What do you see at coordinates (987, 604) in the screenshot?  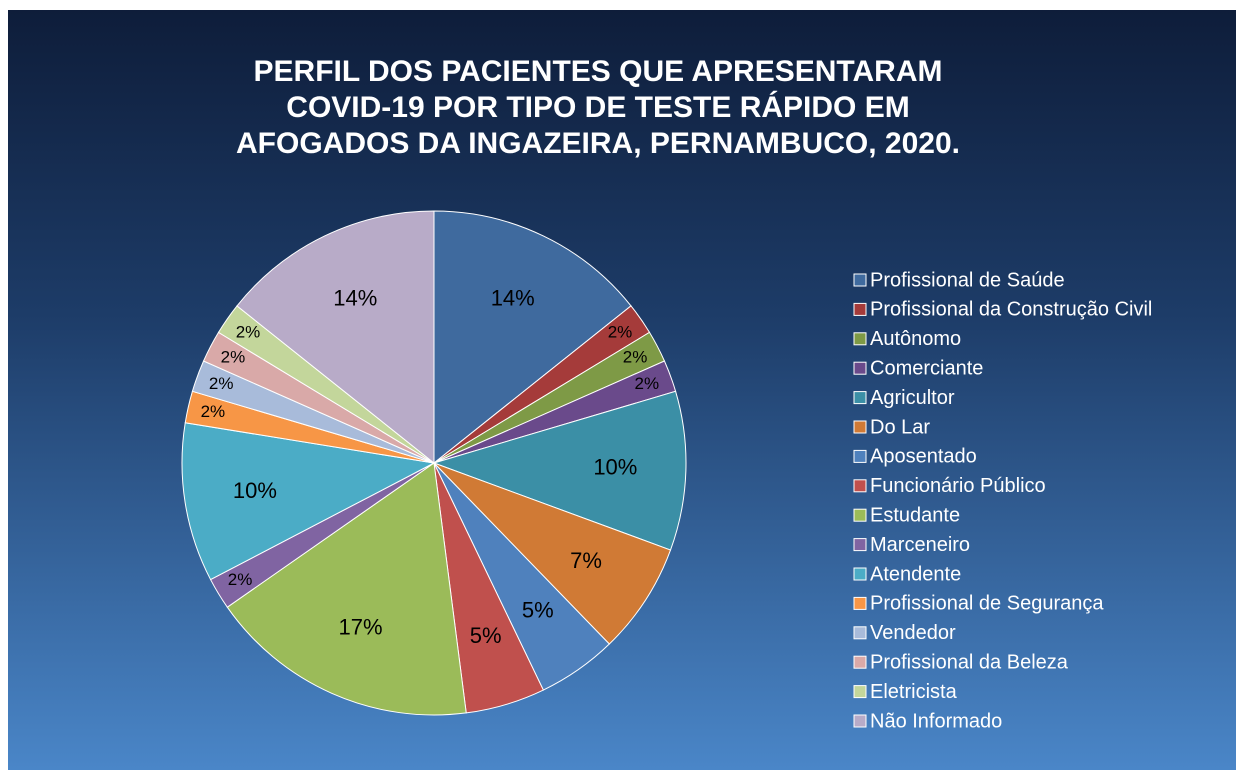 I see `legend-label: Profissional de Segurança` at bounding box center [987, 604].